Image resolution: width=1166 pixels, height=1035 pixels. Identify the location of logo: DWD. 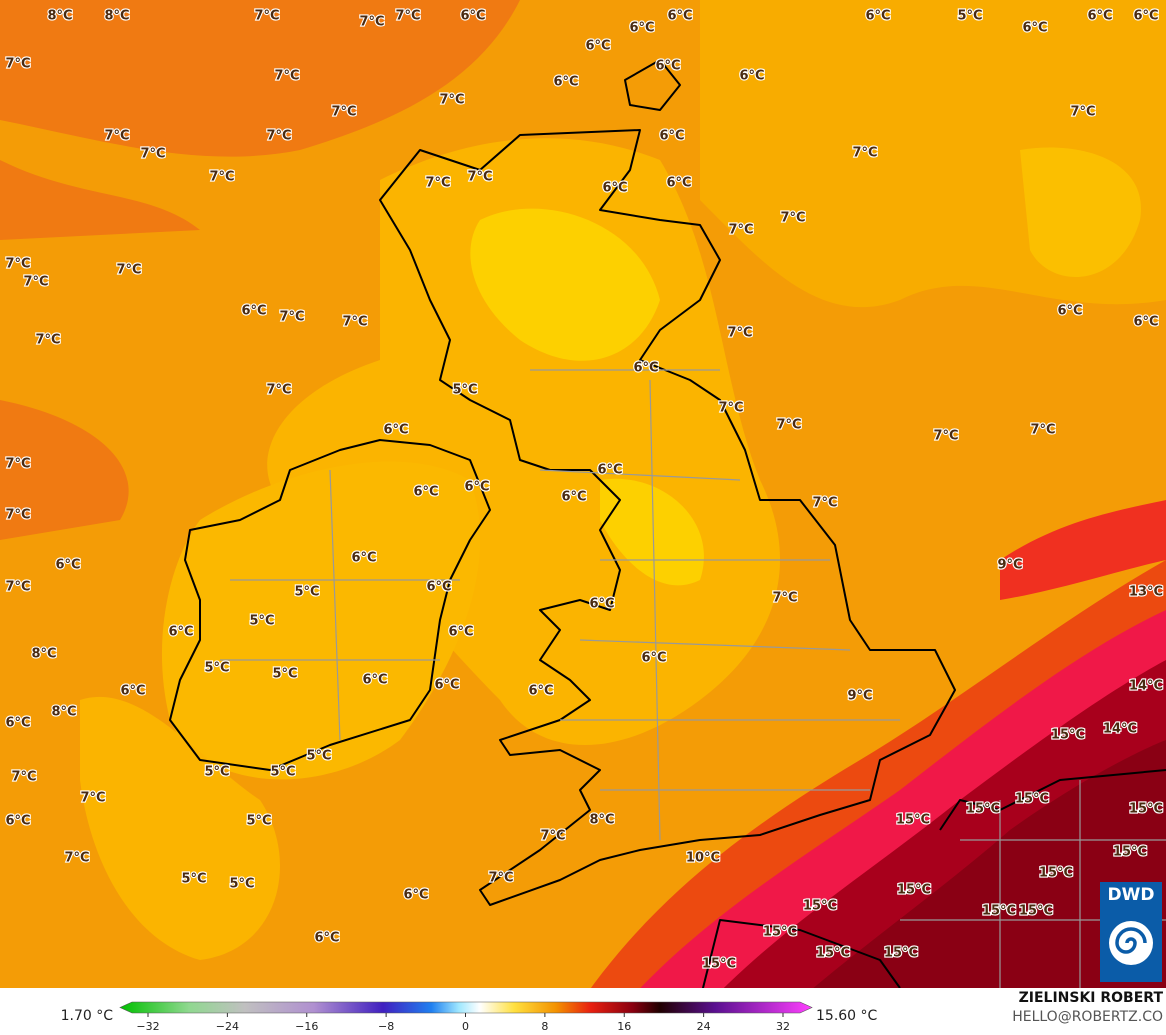
(1131, 932).